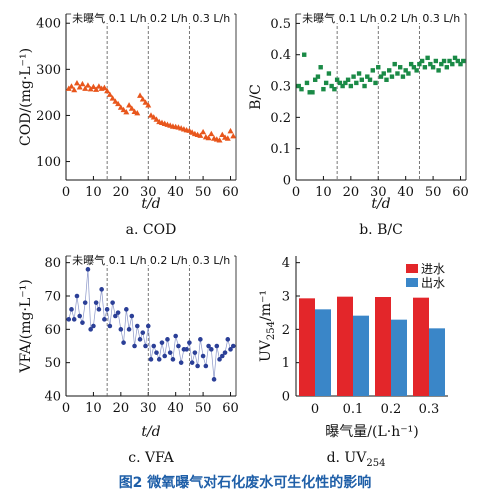 Image resolution: width=490 pixels, height=496 pixels. What do you see at coordinates (286, 263) in the screenshot?
I see `uv-ytick-label: 4` at bounding box center [286, 263].